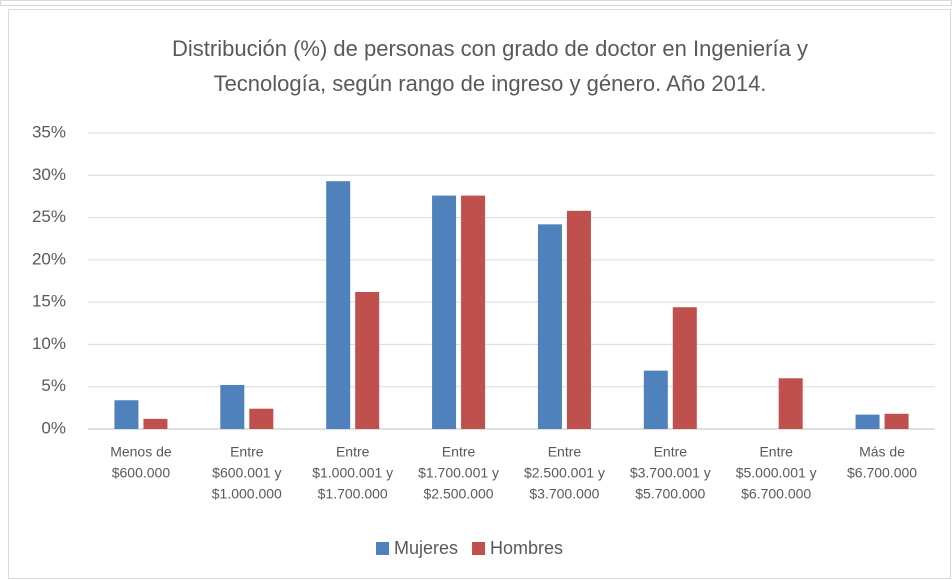  What do you see at coordinates (670, 473) in the screenshot?
I see `x-tick-label: $3.700.001 y` at bounding box center [670, 473].